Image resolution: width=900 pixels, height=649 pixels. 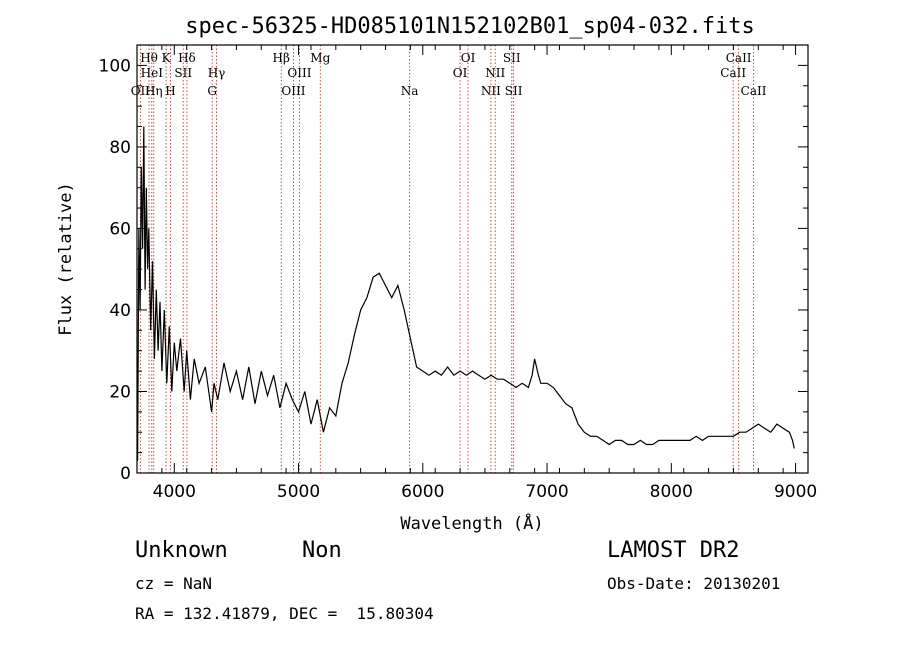 I want to click on obs-date: Obs-Date: 20130201, so click(x=694, y=583).